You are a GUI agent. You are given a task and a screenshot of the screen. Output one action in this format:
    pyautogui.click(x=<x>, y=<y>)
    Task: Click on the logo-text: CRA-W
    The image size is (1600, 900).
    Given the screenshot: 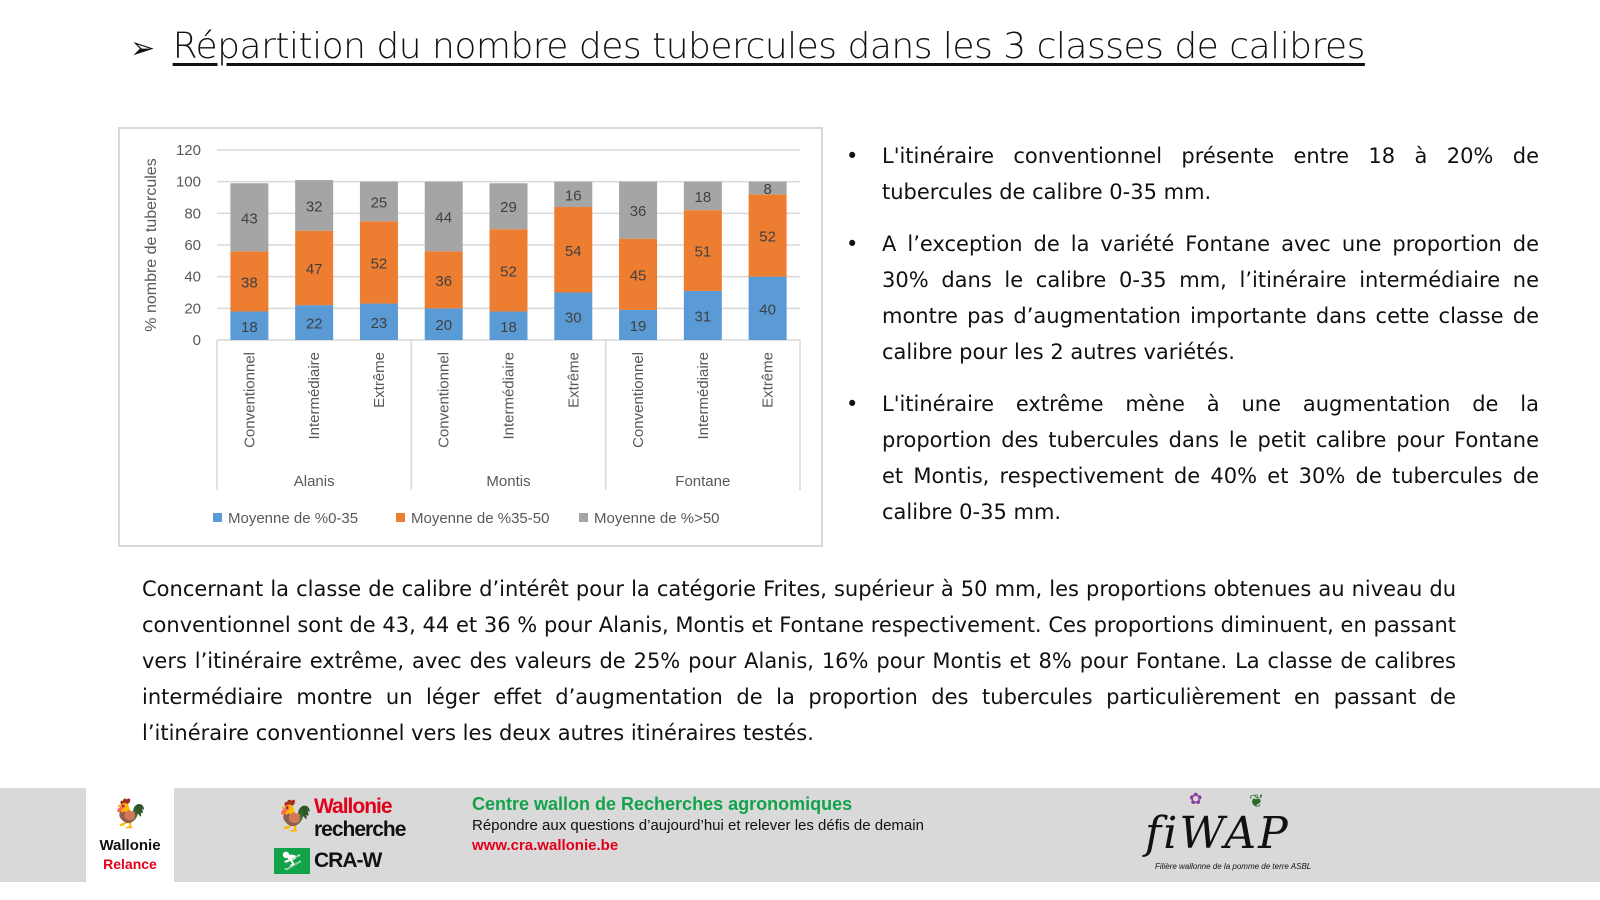 What is the action you would take?
    pyautogui.click(x=348, y=860)
    